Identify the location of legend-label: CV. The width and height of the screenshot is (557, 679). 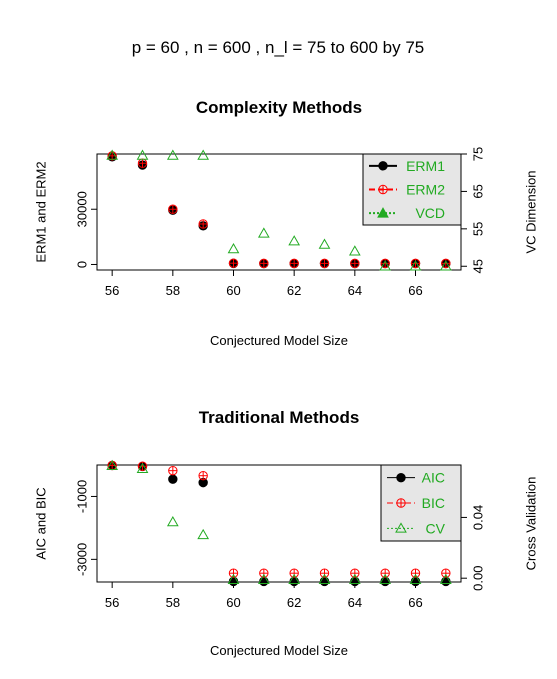
(436, 528).